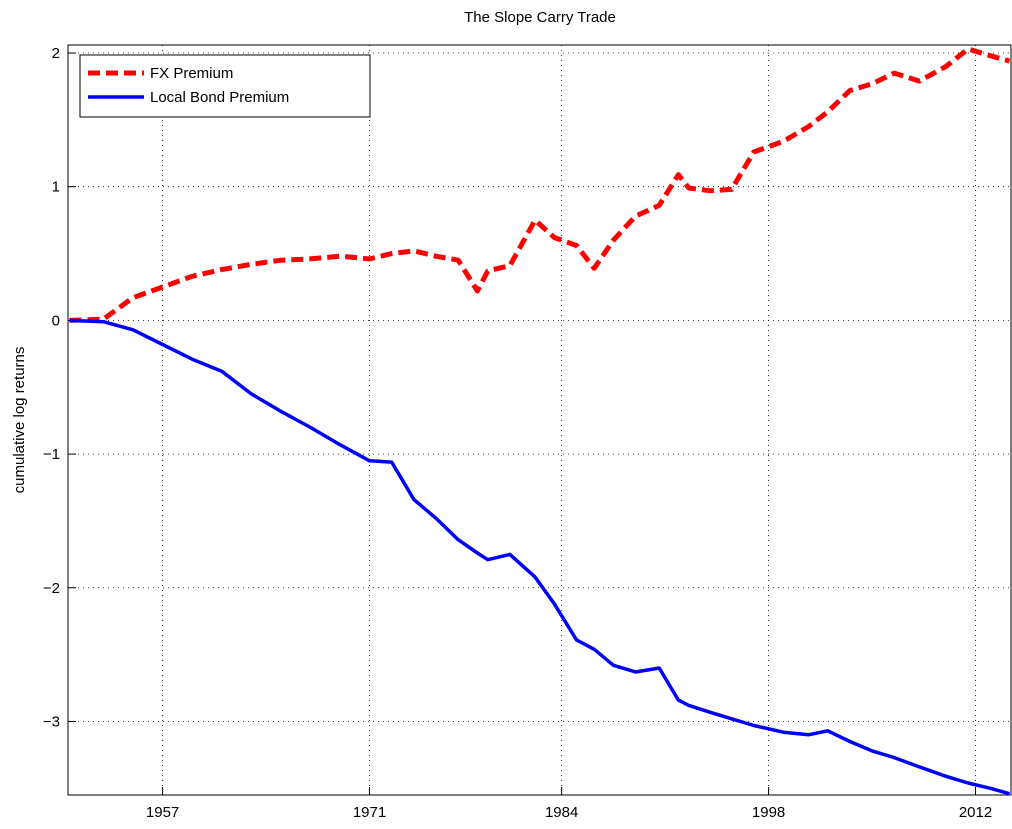  I want to click on y-axis-label: cumulative log returns, so click(19, 420).